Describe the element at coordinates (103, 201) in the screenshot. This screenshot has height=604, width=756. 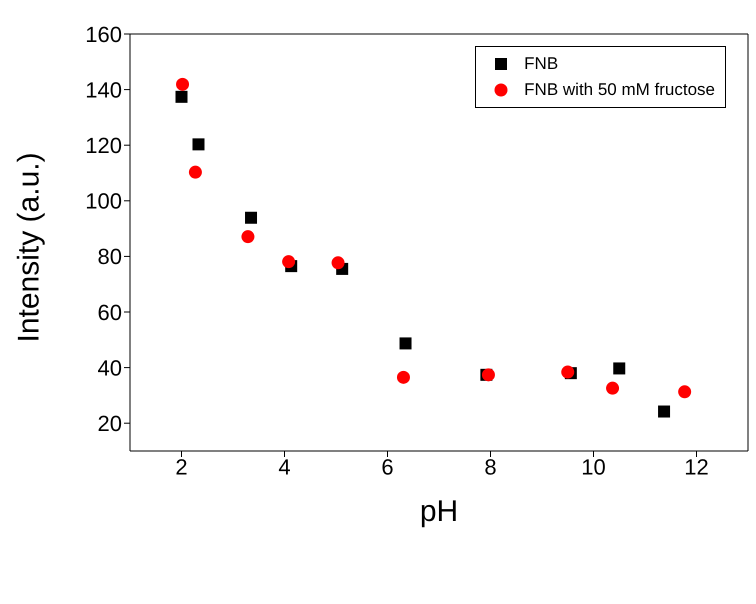
I see `y-tick-label: 100` at that location.